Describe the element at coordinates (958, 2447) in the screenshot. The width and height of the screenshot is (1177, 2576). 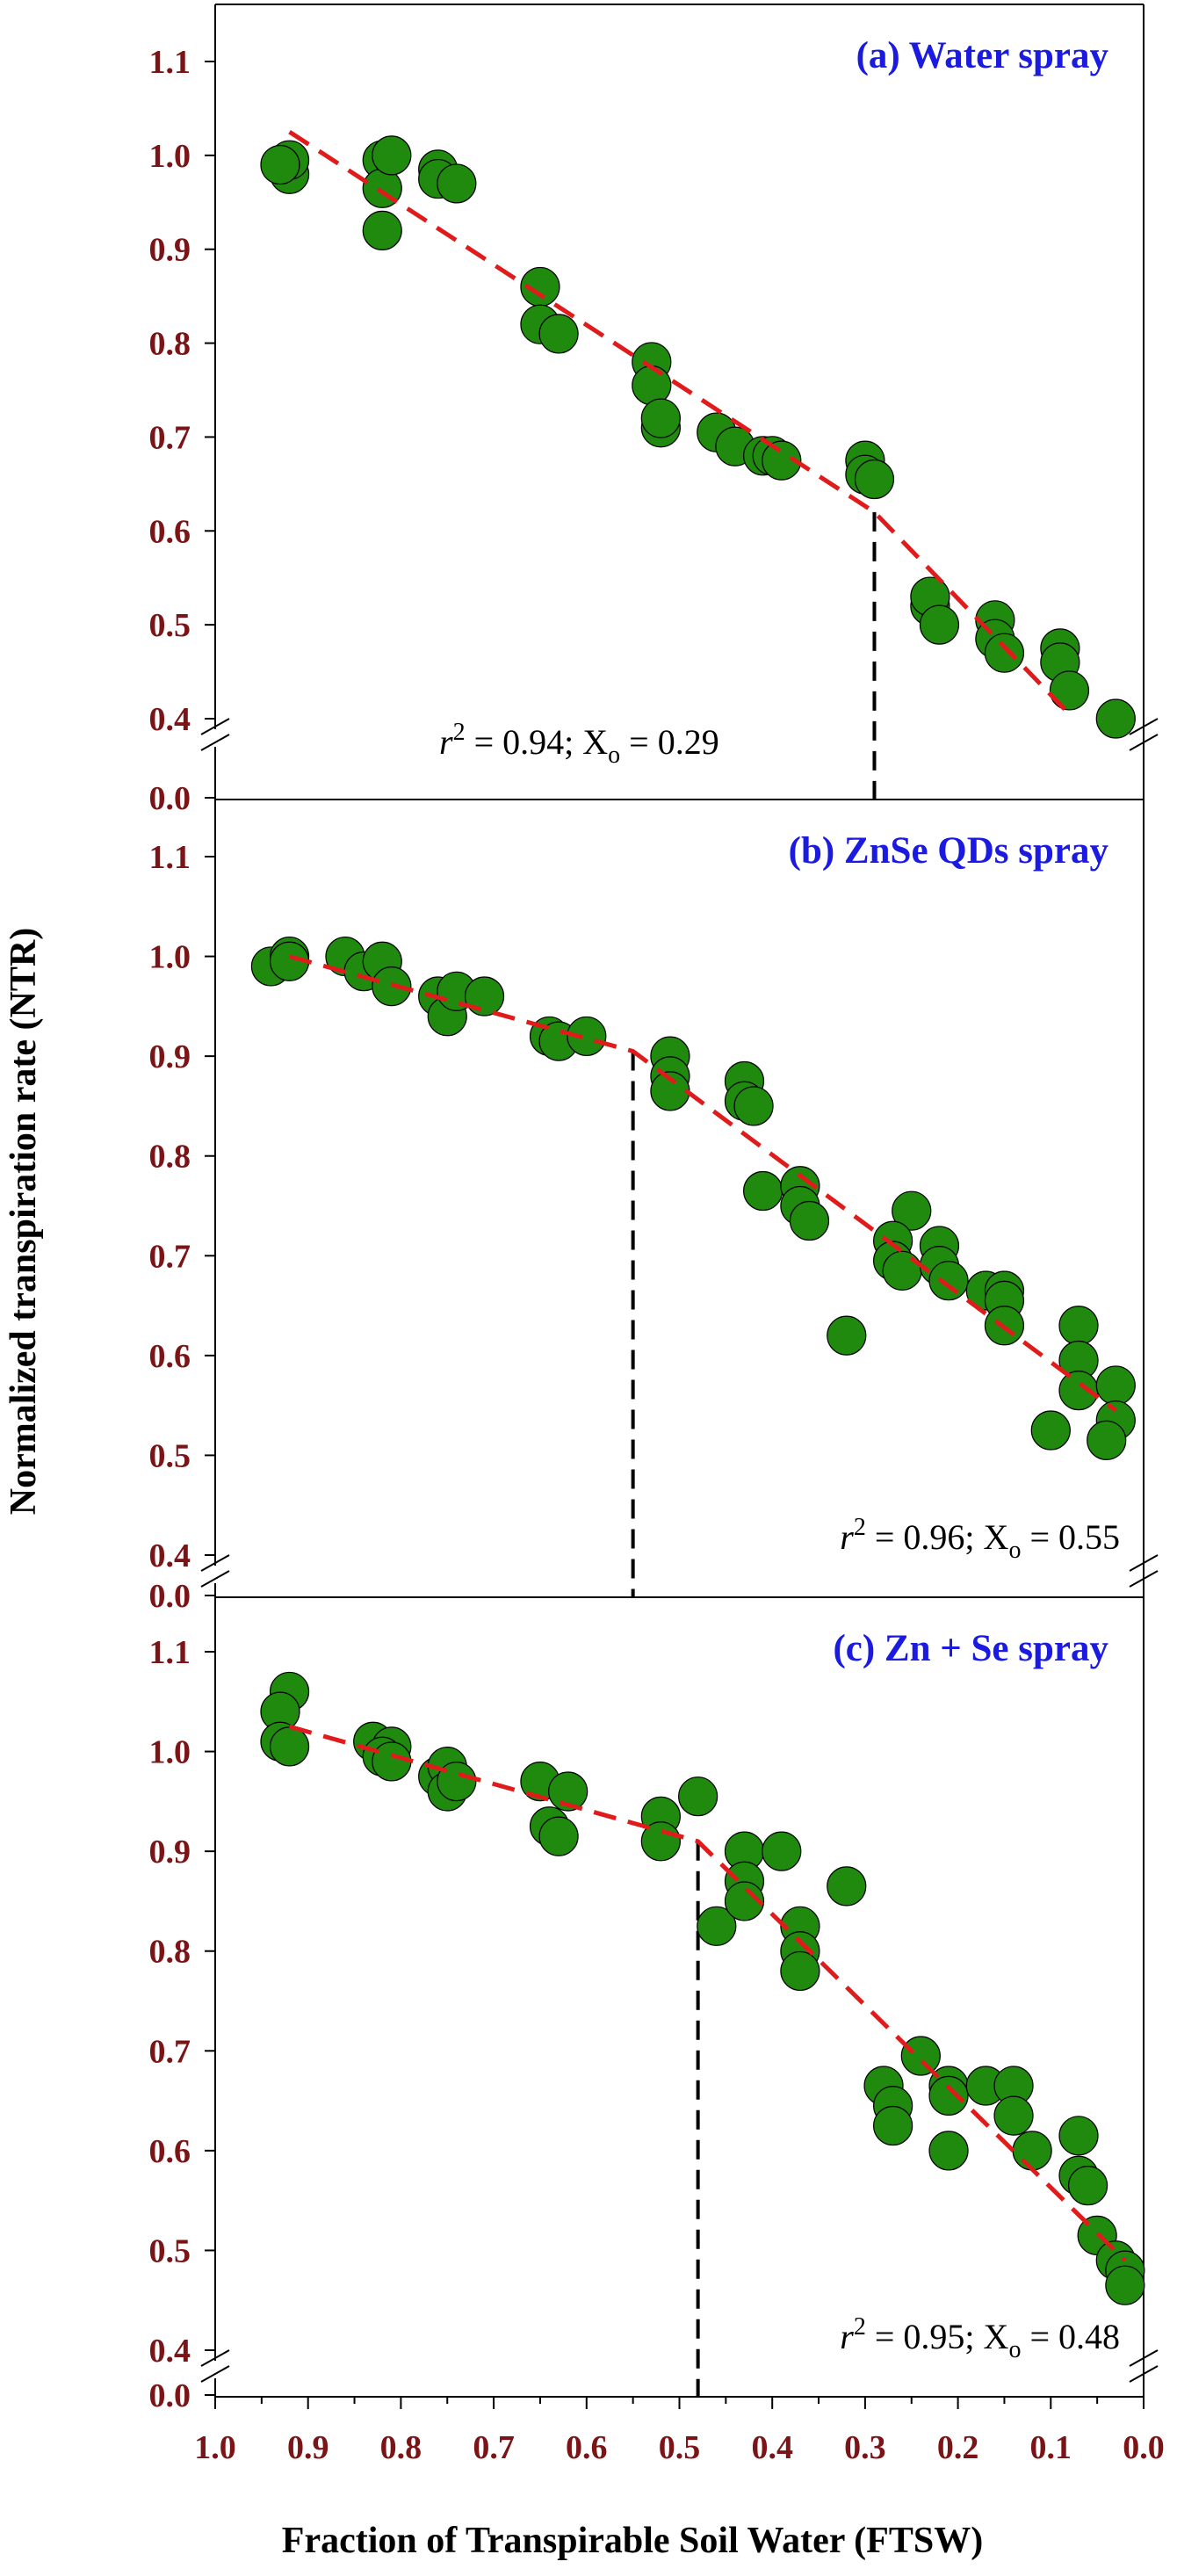
I see `x-tick-label: 0.2` at that location.